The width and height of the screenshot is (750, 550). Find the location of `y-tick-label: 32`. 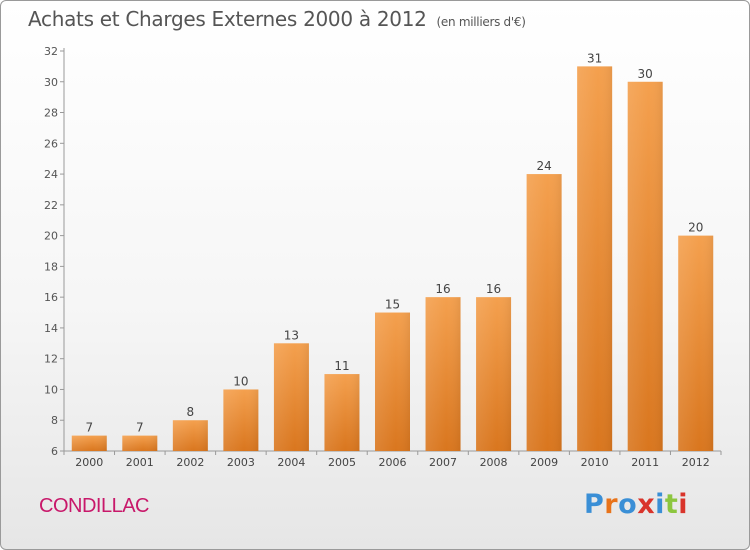

y-tick-label: 32 is located at coordinates (51, 51).